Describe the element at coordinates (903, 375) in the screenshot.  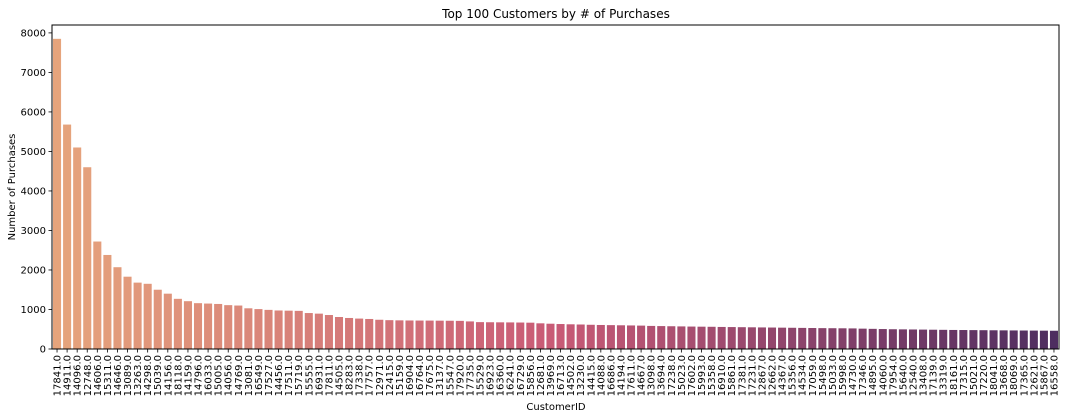
I see `x-tick-label: 15640.0` at that location.